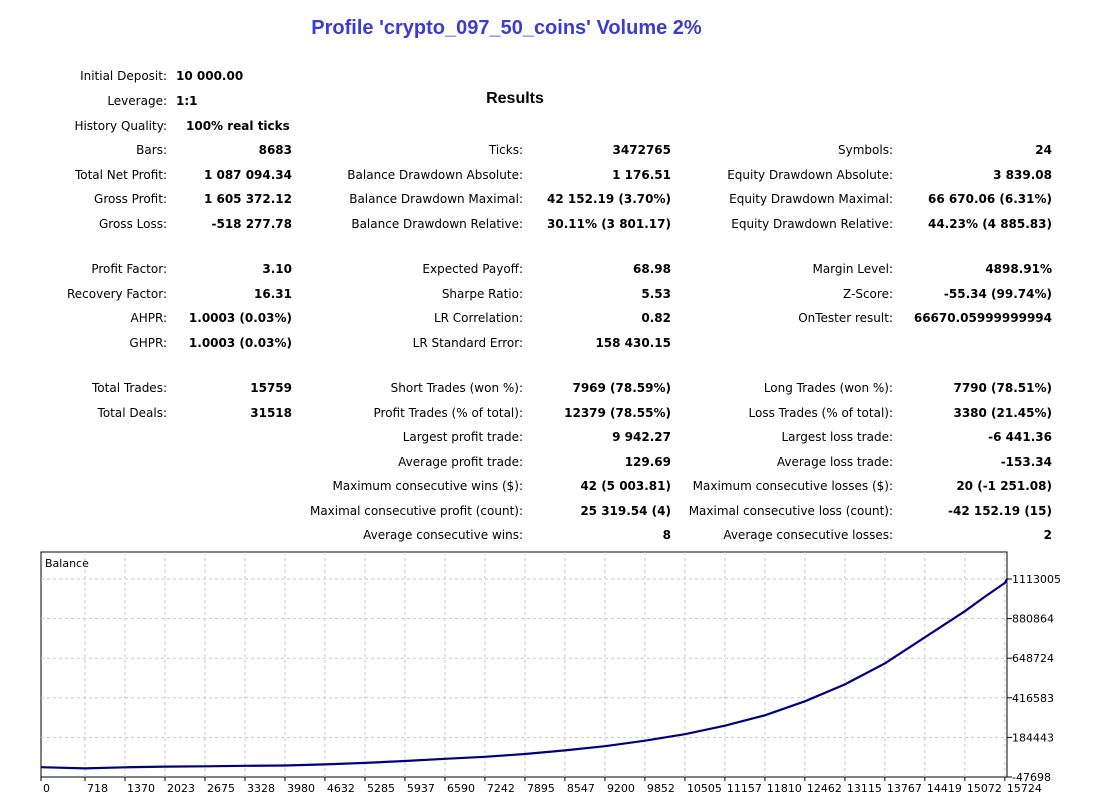 Image resolution: width=1100 pixels, height=800 pixels. Describe the element at coordinates (97, 788) in the screenshot. I see `x-tick-label: 718` at that location.